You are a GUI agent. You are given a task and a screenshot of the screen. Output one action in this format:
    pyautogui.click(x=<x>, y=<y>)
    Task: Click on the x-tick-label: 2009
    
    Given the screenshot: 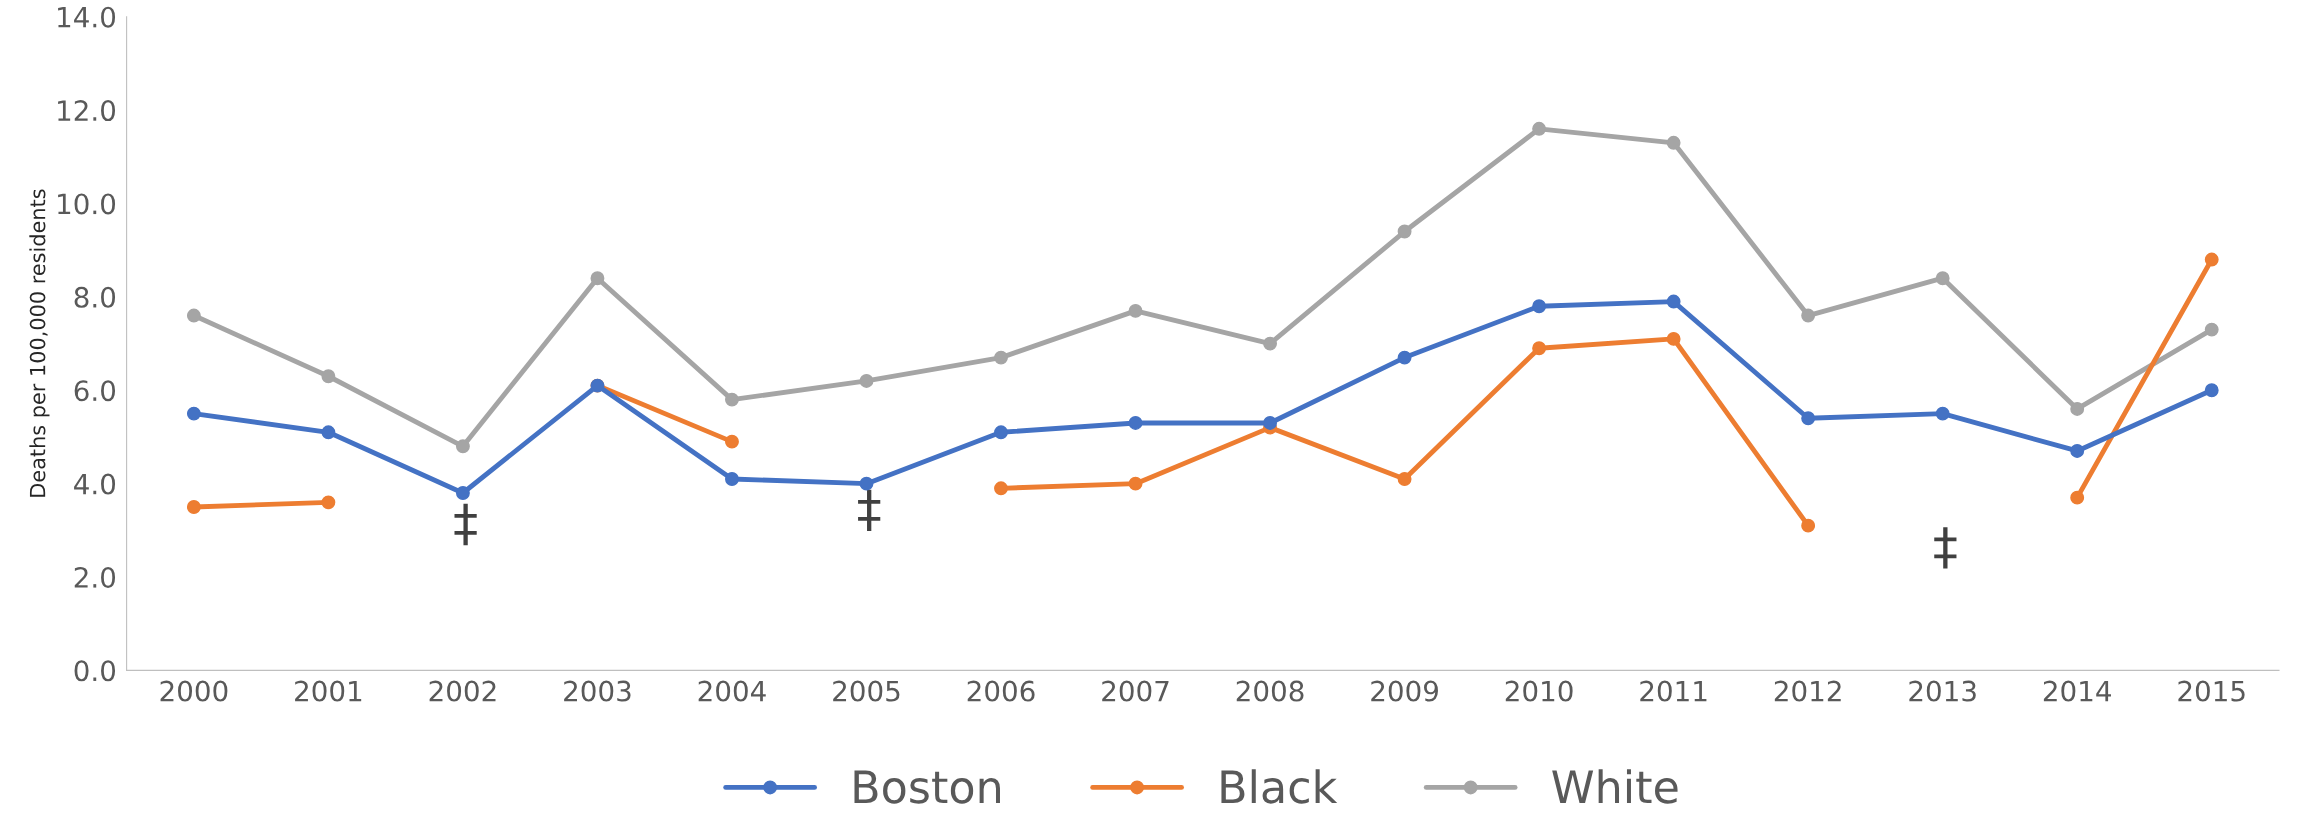 What is the action you would take?
    pyautogui.click(x=1404, y=691)
    